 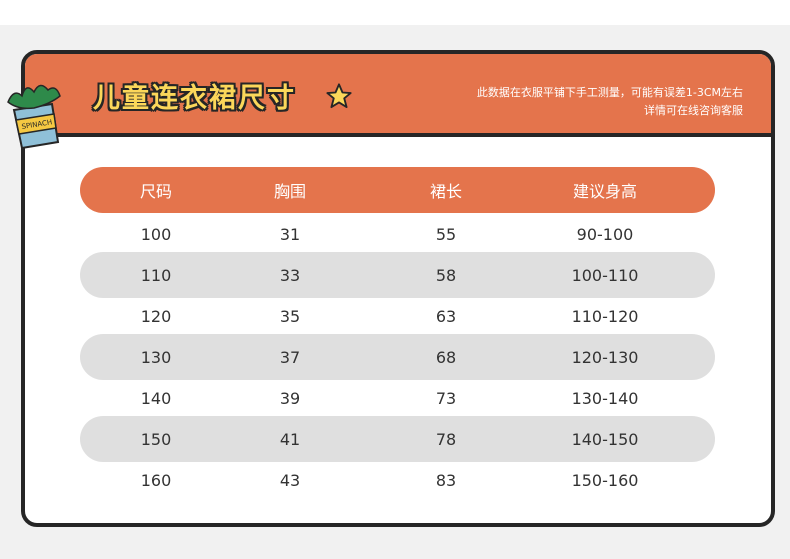 I want to click on table-row-cell: 120, so click(x=156, y=316).